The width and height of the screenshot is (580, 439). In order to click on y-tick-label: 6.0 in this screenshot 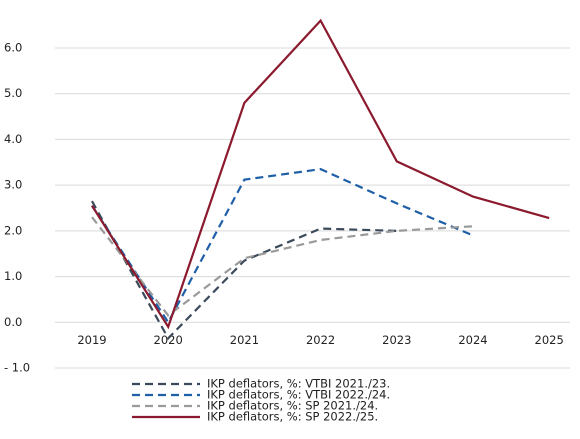, I will do `click(13, 48)`.